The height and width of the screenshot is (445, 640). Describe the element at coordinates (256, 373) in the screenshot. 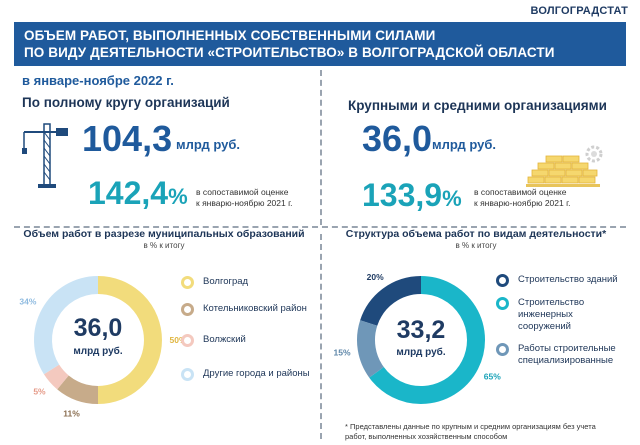

I see `chart-1-legend-label-3: Другие города и районы` at that location.